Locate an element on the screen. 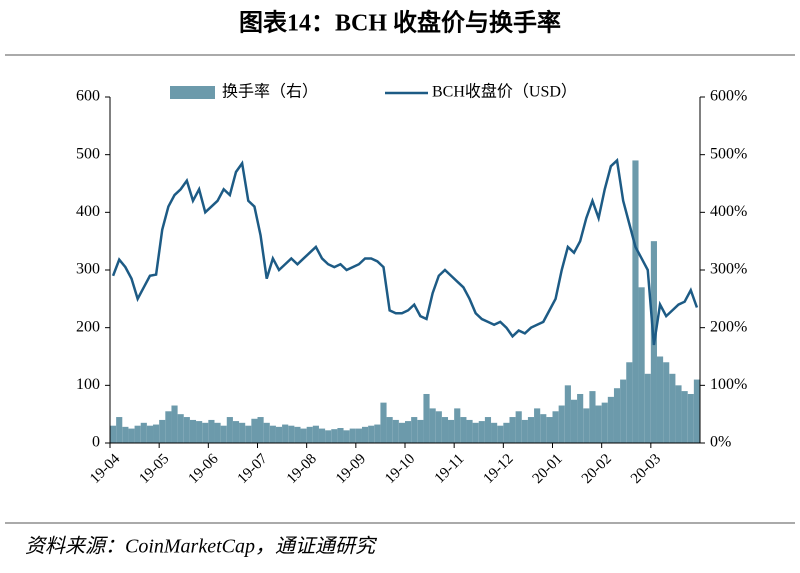 Image resolution: width=800 pixels, height=573 pixels. x-tick-label: 19-05 is located at coordinates (154, 469).